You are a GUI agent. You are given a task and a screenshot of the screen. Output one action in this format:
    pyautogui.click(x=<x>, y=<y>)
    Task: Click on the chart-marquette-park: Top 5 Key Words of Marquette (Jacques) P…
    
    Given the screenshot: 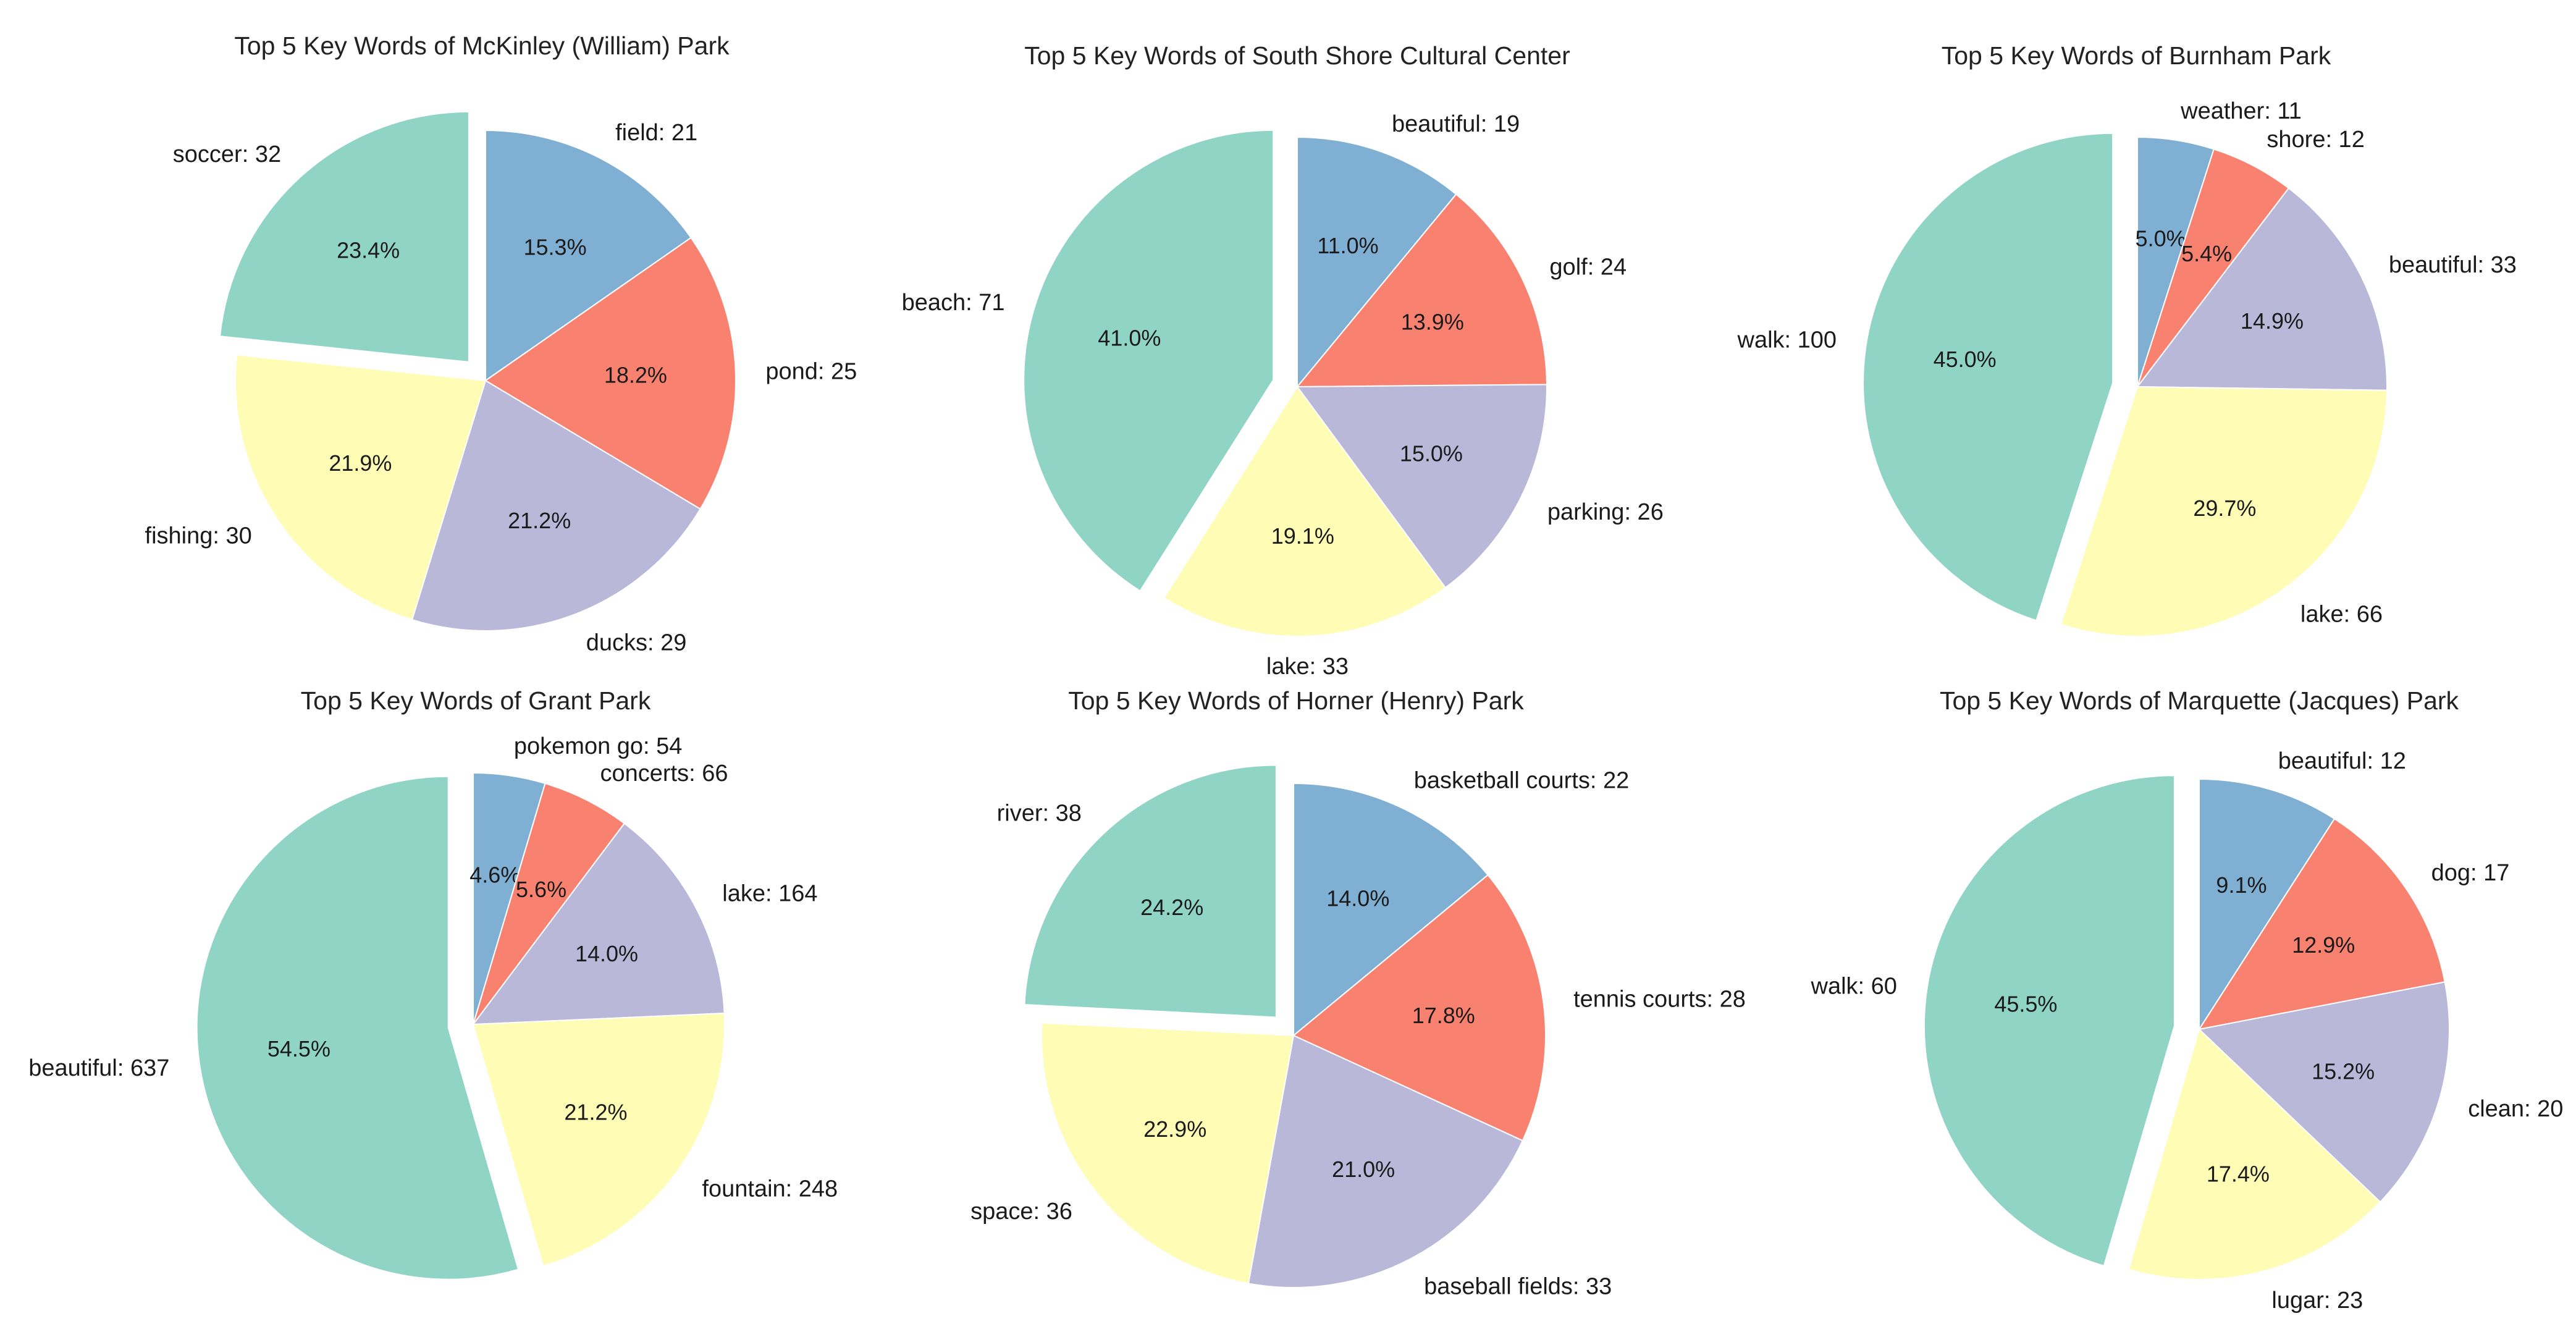 What is the action you would take?
    pyautogui.click(x=2187, y=1000)
    